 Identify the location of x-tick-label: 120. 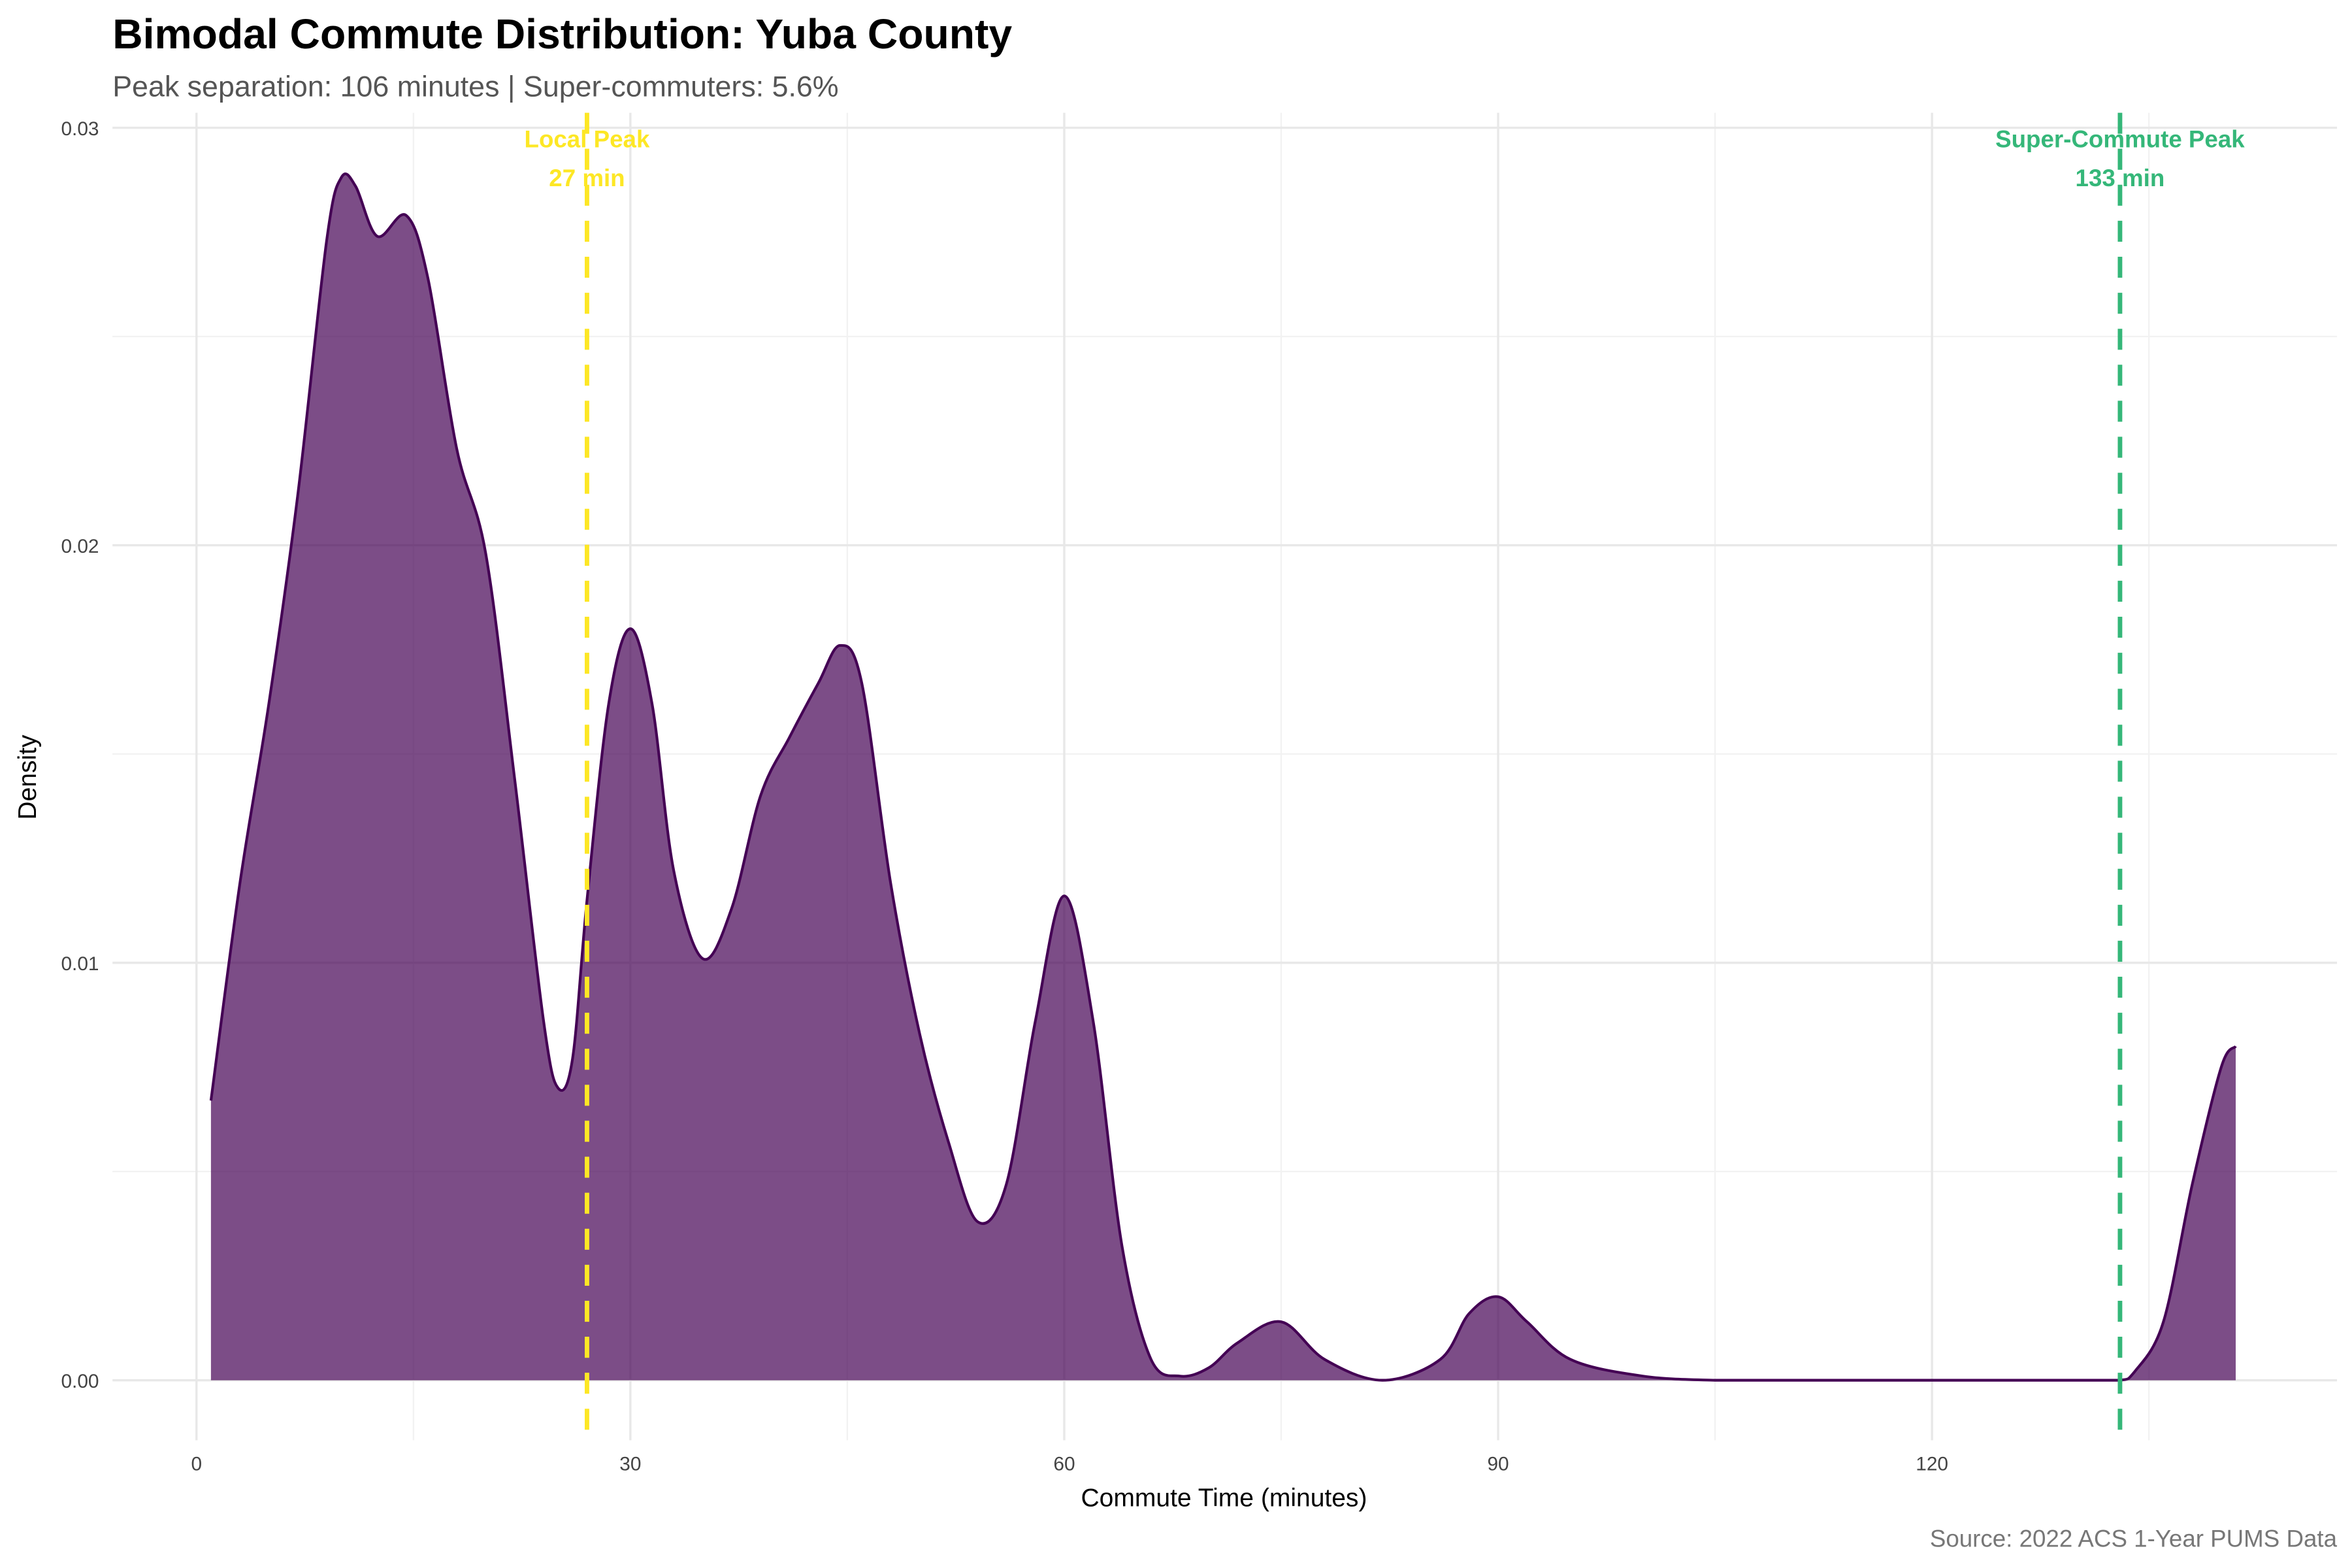
(1932, 1464).